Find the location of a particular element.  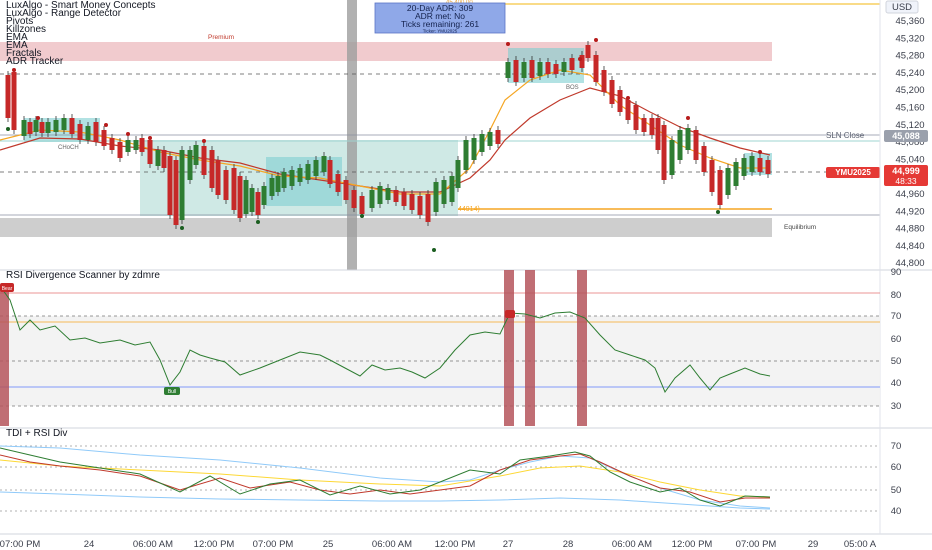

indicator-2: LuxAlgo - Range Detector is located at coordinates (64, 13).